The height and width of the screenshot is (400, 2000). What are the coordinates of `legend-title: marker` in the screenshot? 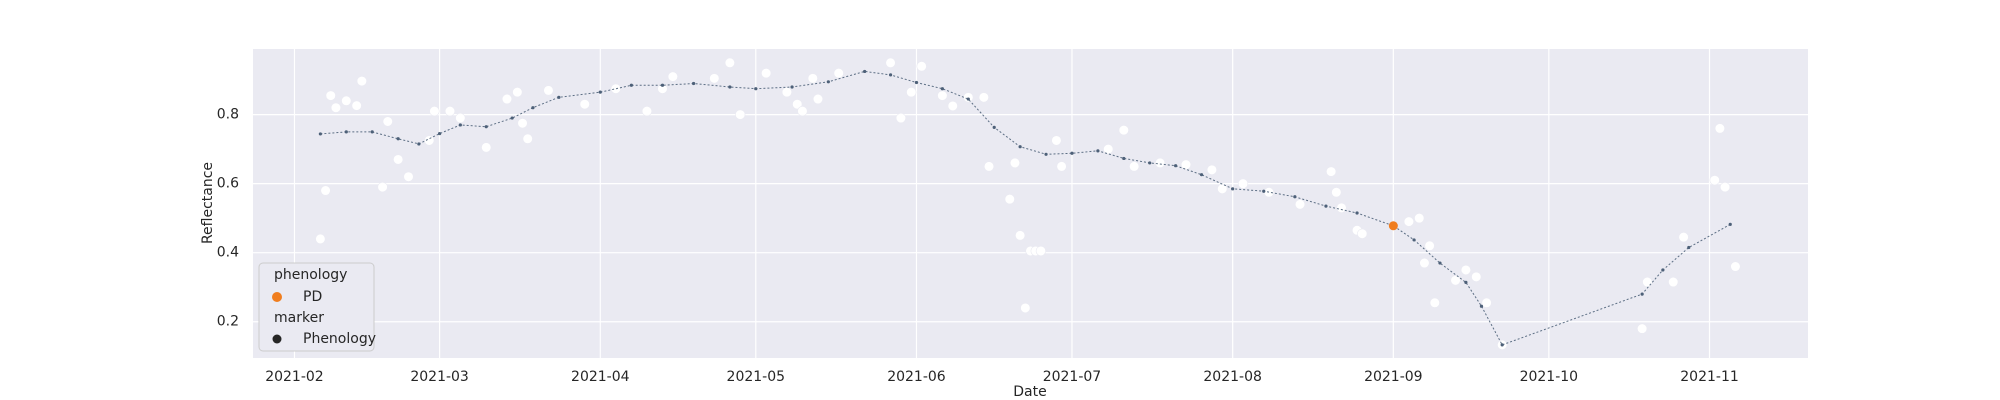 It's located at (299, 318).